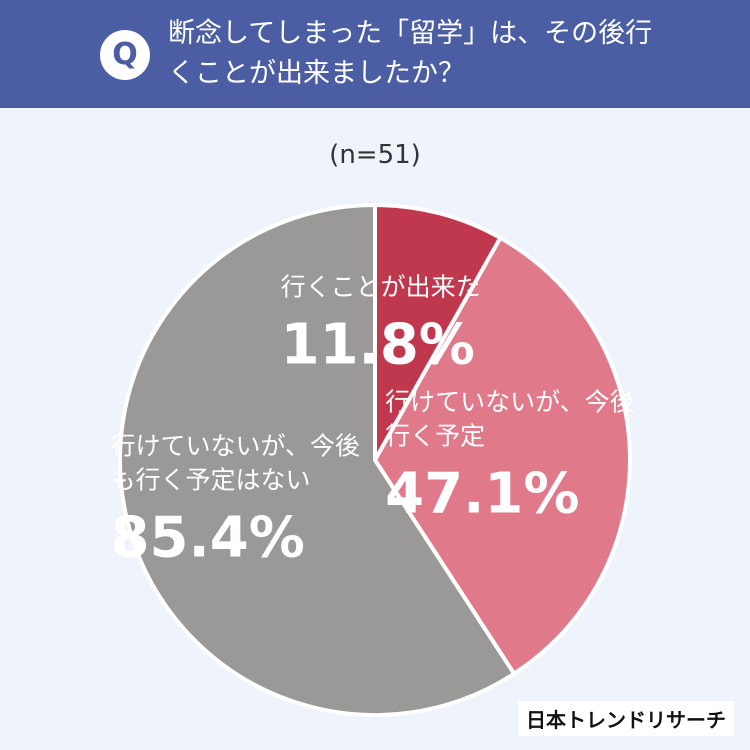  Describe the element at coordinates (626, 718) in the screenshot. I see `source: 日本トレンドリサーチ` at that location.